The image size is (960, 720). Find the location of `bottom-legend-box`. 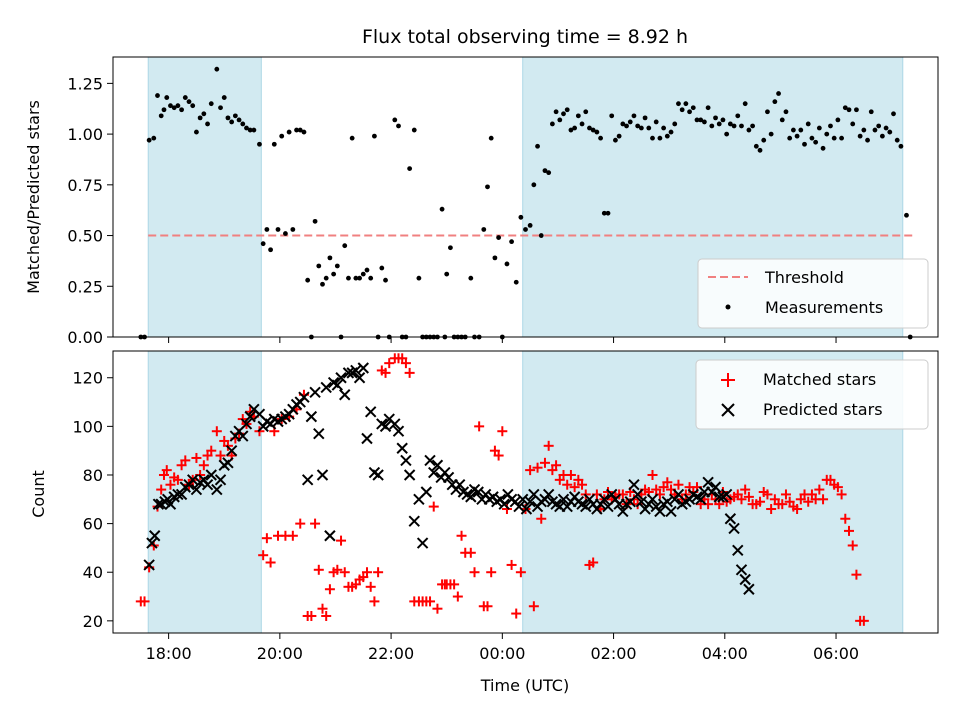

bottom-legend-box is located at coordinates (812, 394).